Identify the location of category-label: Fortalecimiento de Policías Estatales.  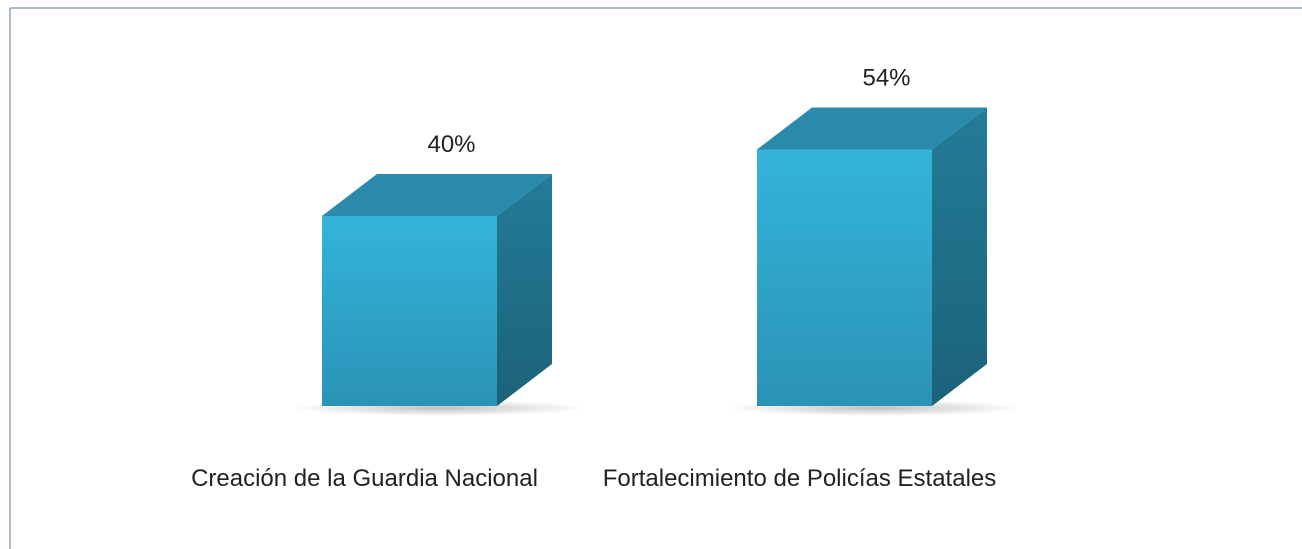
(799, 478).